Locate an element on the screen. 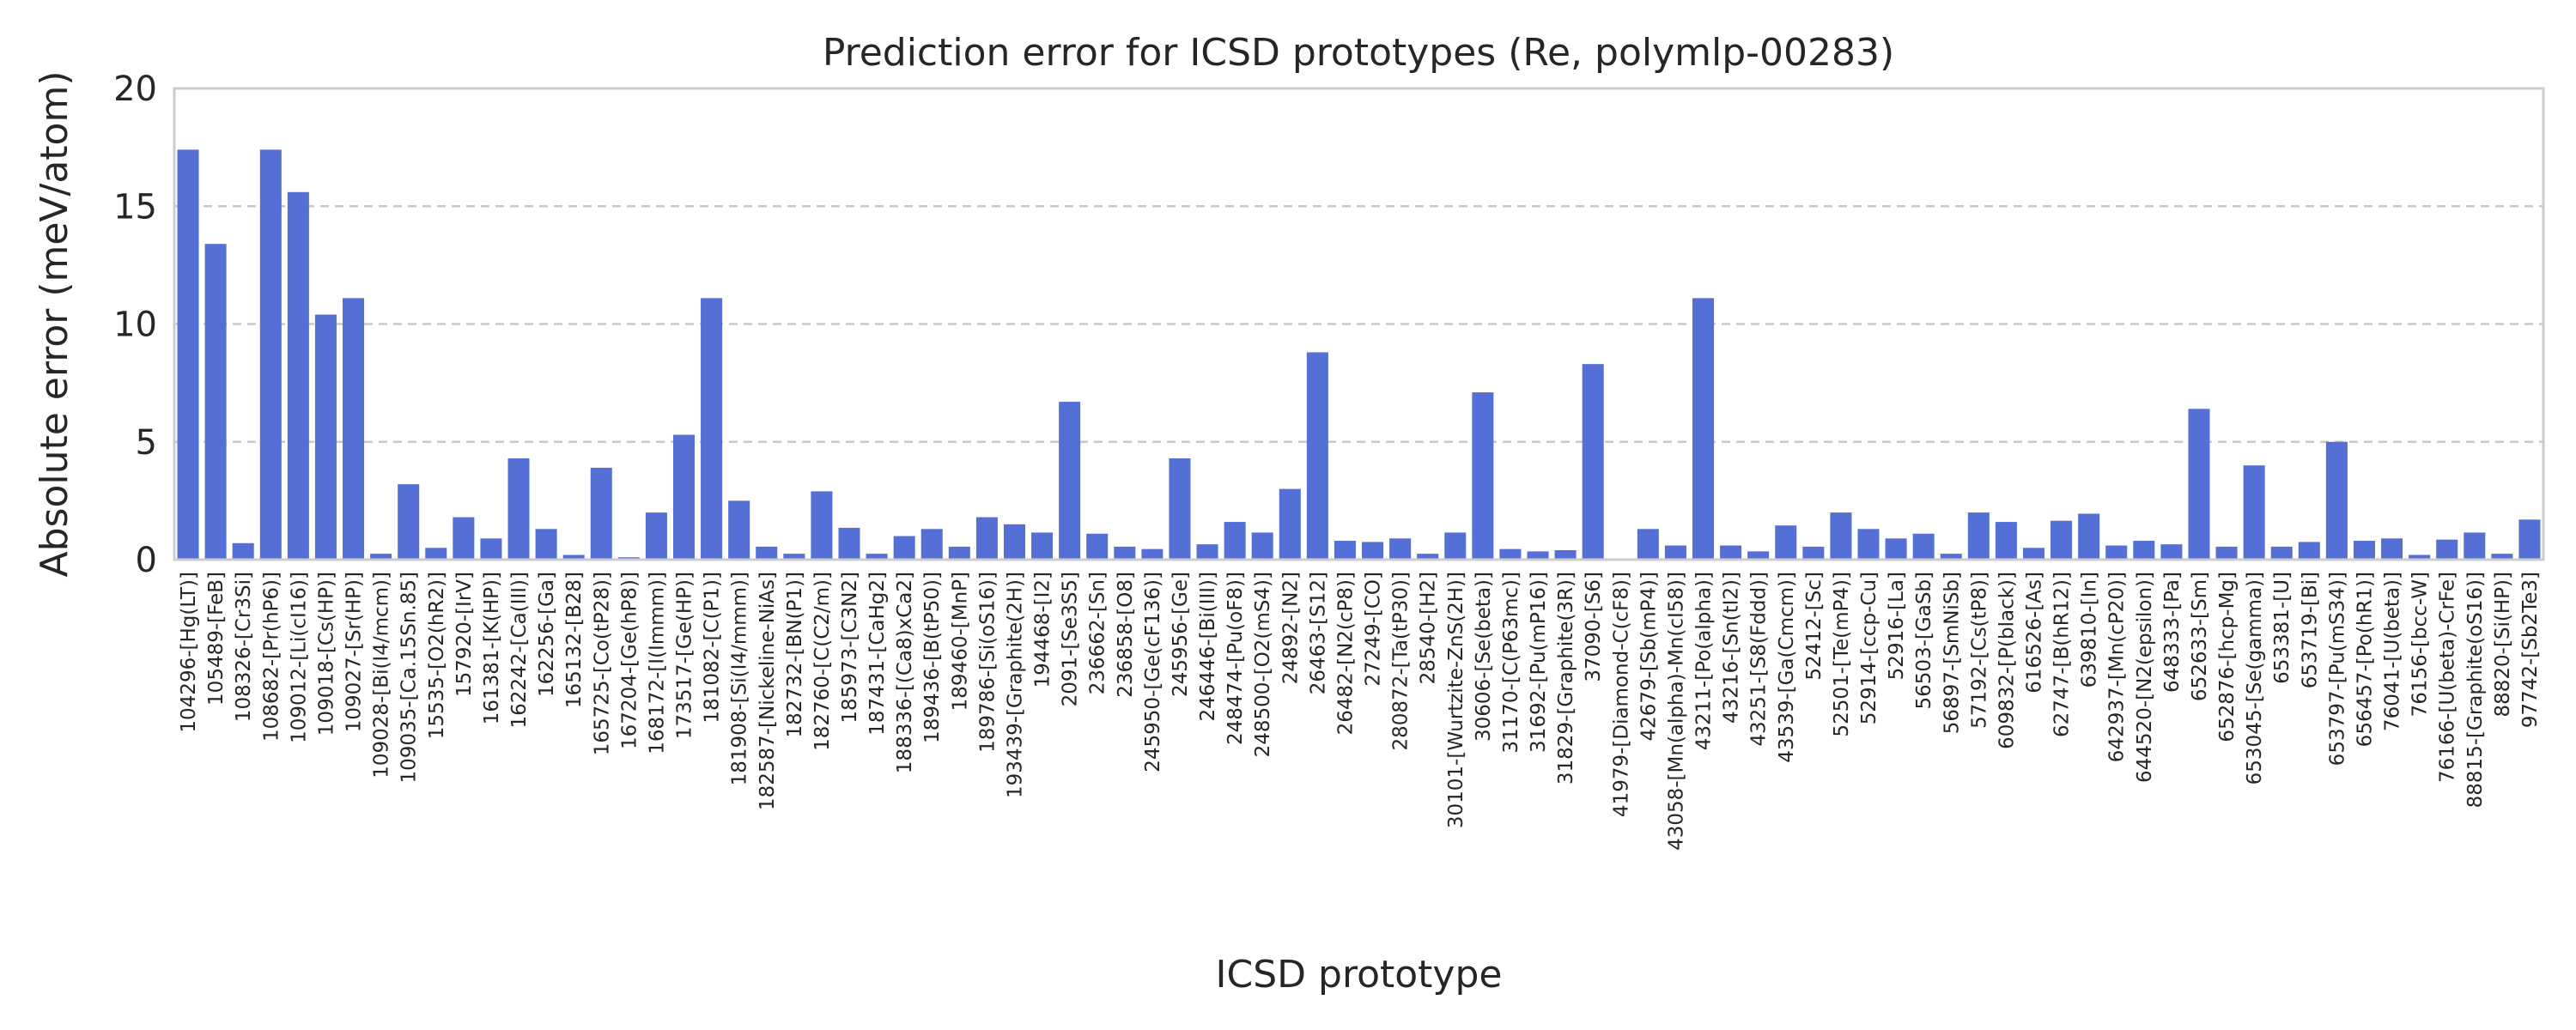 This screenshot has height=1030, width=2576. x-tick-label: 193439-[Graphite(2H)] is located at coordinates (1015, 685).